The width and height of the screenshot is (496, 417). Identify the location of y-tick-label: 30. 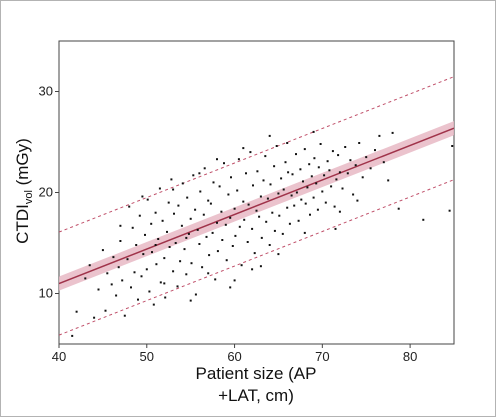
(46, 91).